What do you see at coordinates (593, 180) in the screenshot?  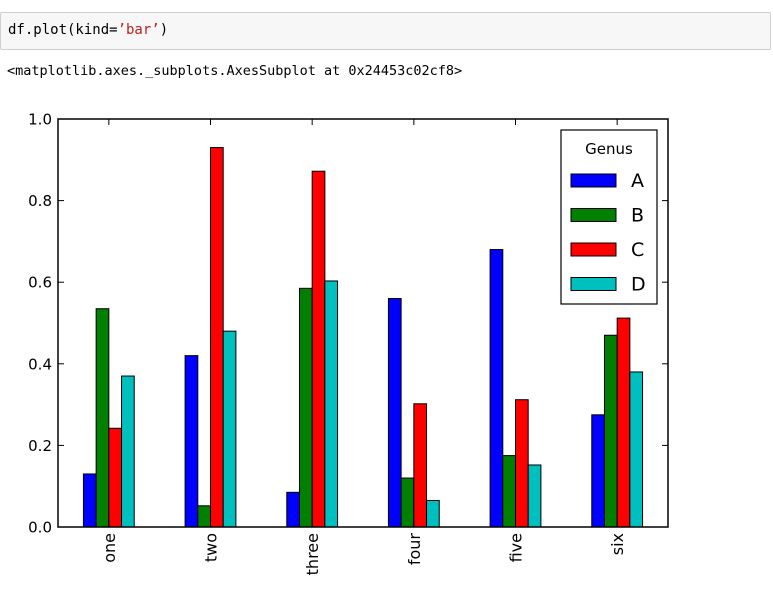 I see `legend-swatch-A` at bounding box center [593, 180].